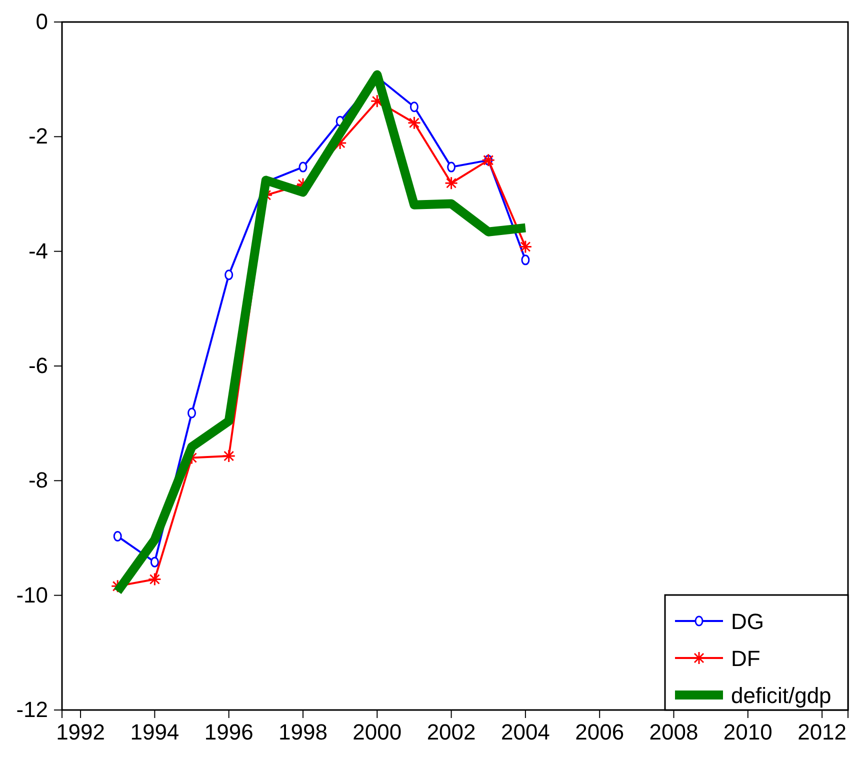 This screenshot has height=765, width=863. What do you see at coordinates (822, 732) in the screenshot?
I see `x-tick-label: 2012` at bounding box center [822, 732].